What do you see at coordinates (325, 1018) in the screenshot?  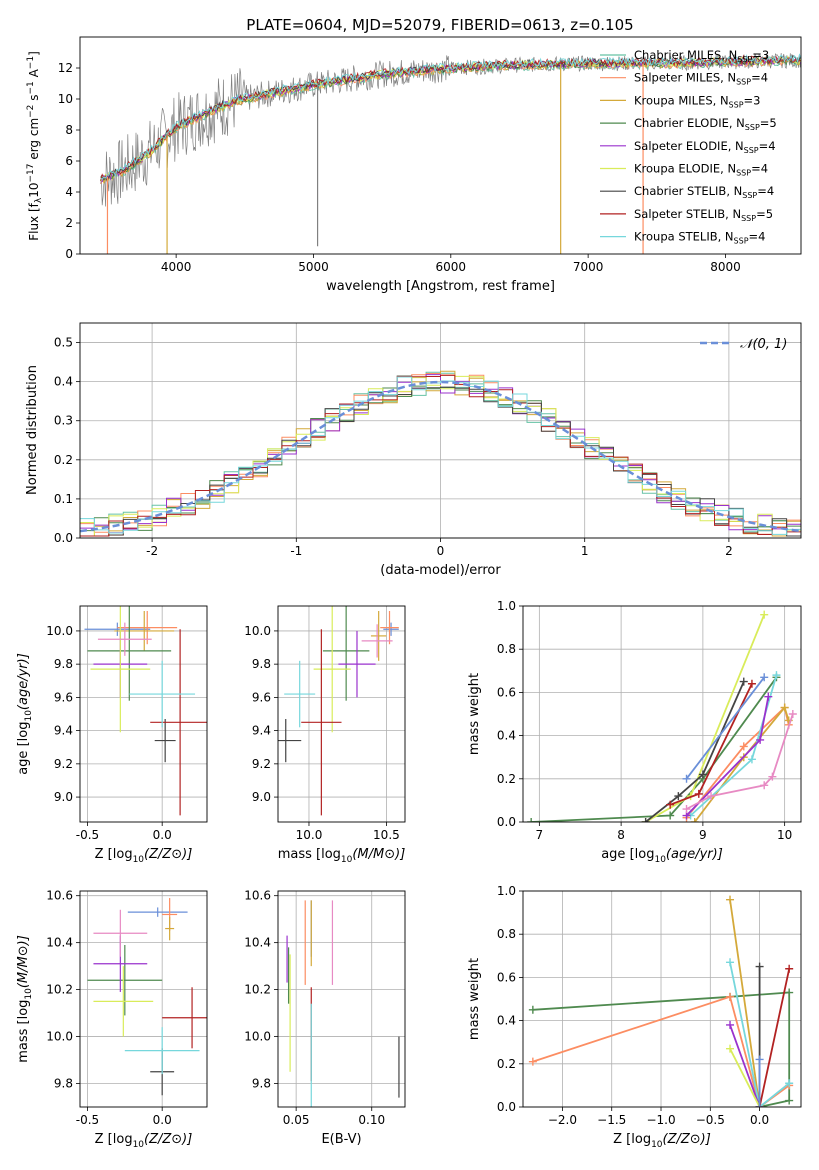 I see `mass-vs-ebv-panel: 0.05 0.10 9.8 10.0 10.2 10.4 10.6 E(B-V)` at bounding box center [325, 1018].